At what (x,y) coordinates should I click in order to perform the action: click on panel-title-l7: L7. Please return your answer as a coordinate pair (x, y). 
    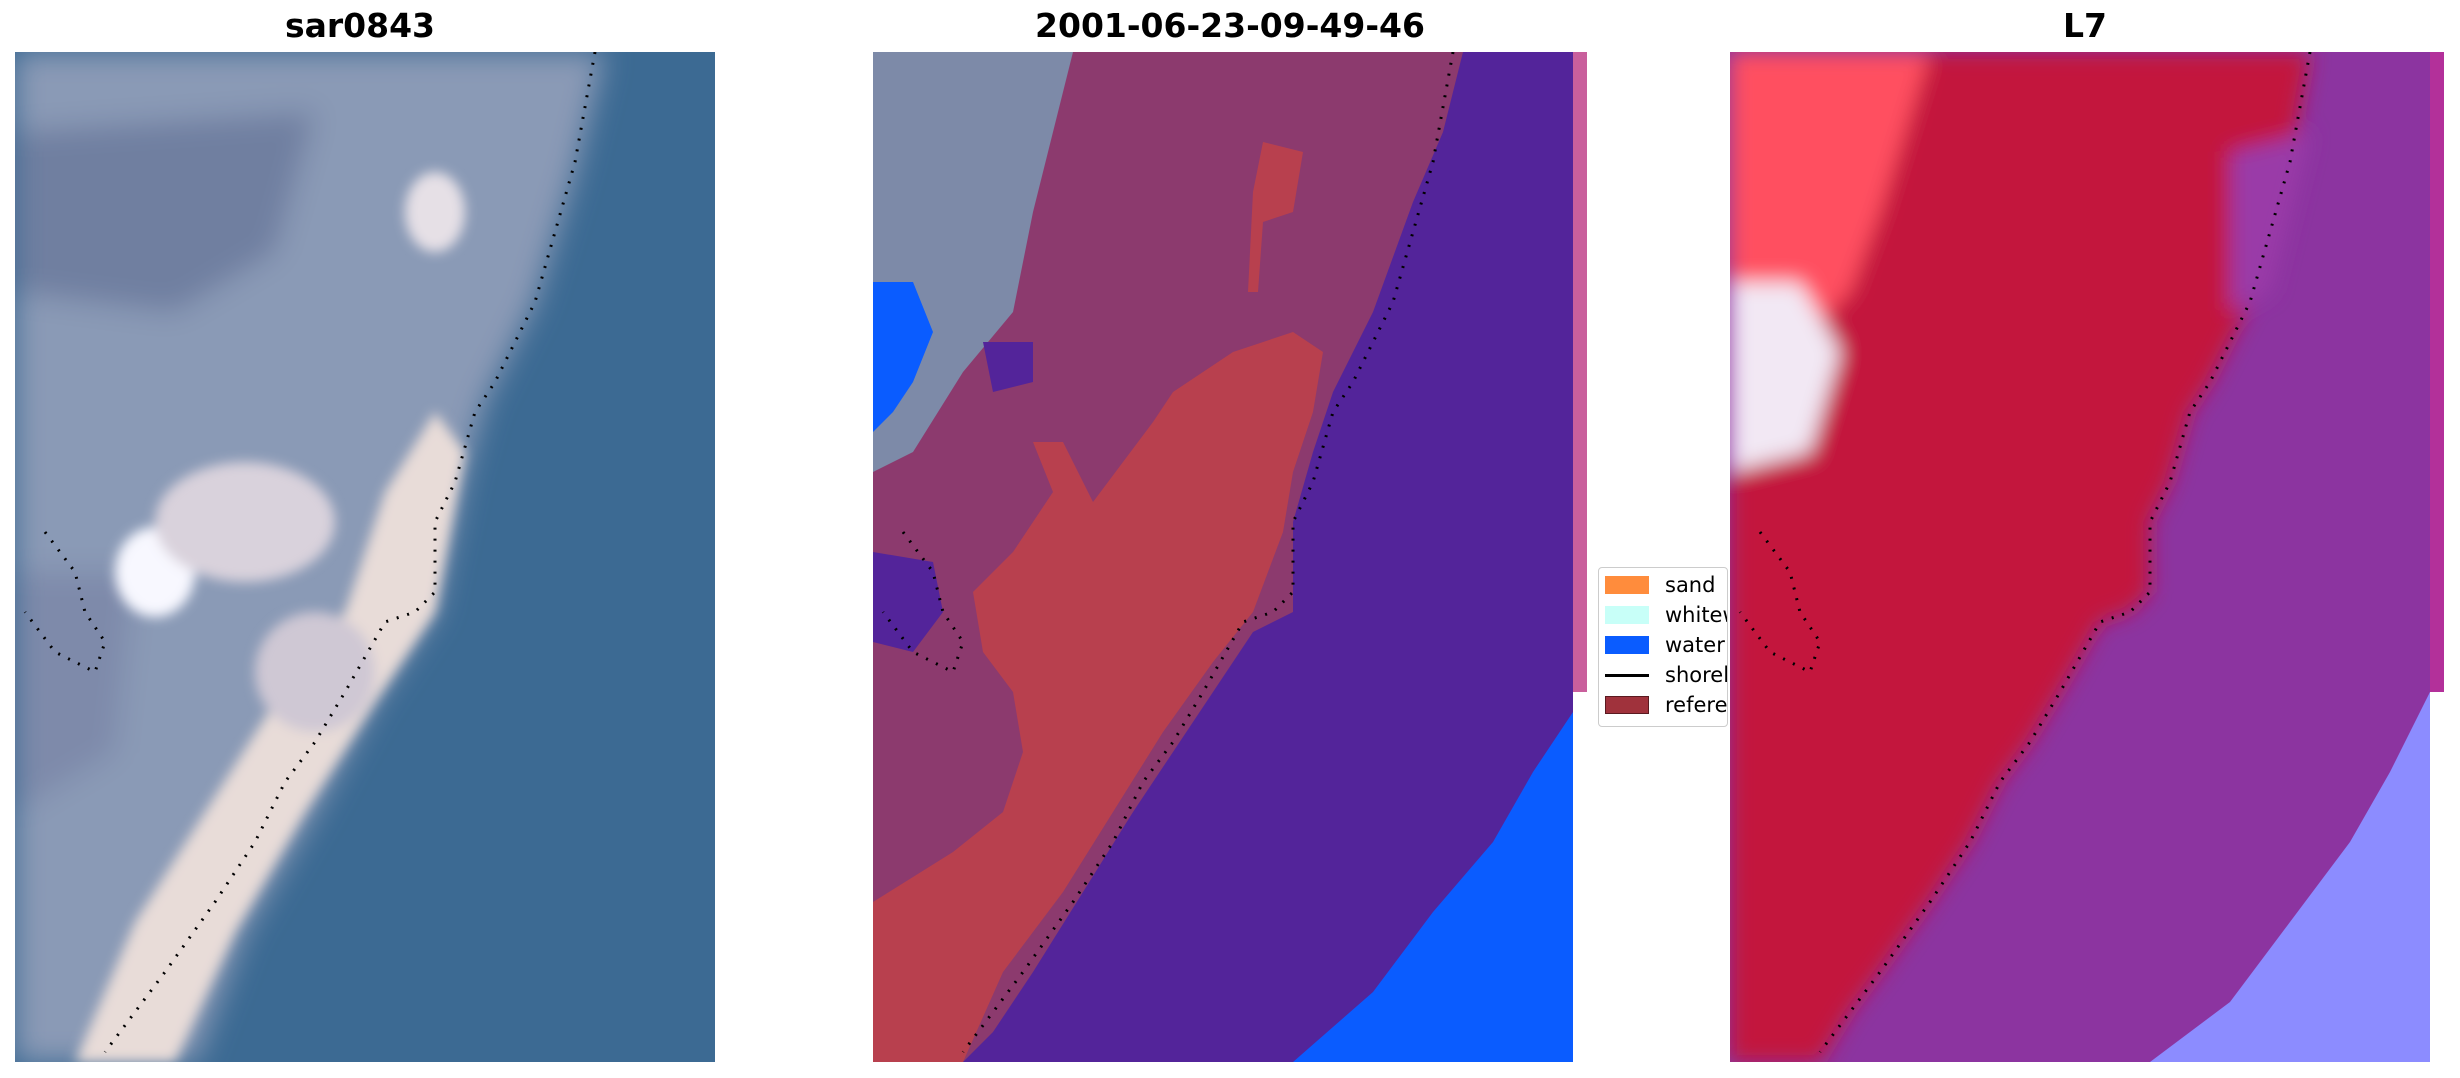
    Looking at the image, I should click on (2085, 25).